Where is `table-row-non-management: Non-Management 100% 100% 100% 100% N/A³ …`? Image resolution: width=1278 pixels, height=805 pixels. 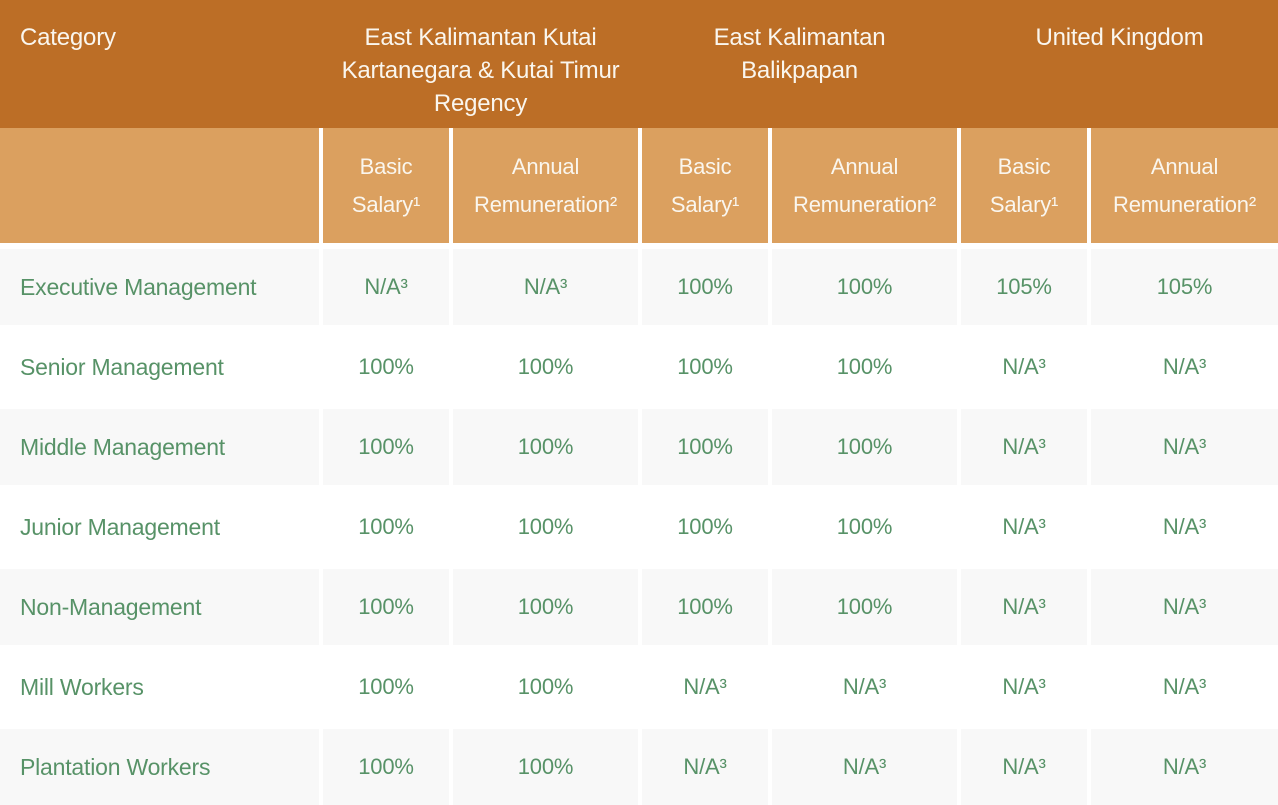
table-row-non-management: Non-Management 100% 100% 100% 100% N/A³ … is located at coordinates (639, 607).